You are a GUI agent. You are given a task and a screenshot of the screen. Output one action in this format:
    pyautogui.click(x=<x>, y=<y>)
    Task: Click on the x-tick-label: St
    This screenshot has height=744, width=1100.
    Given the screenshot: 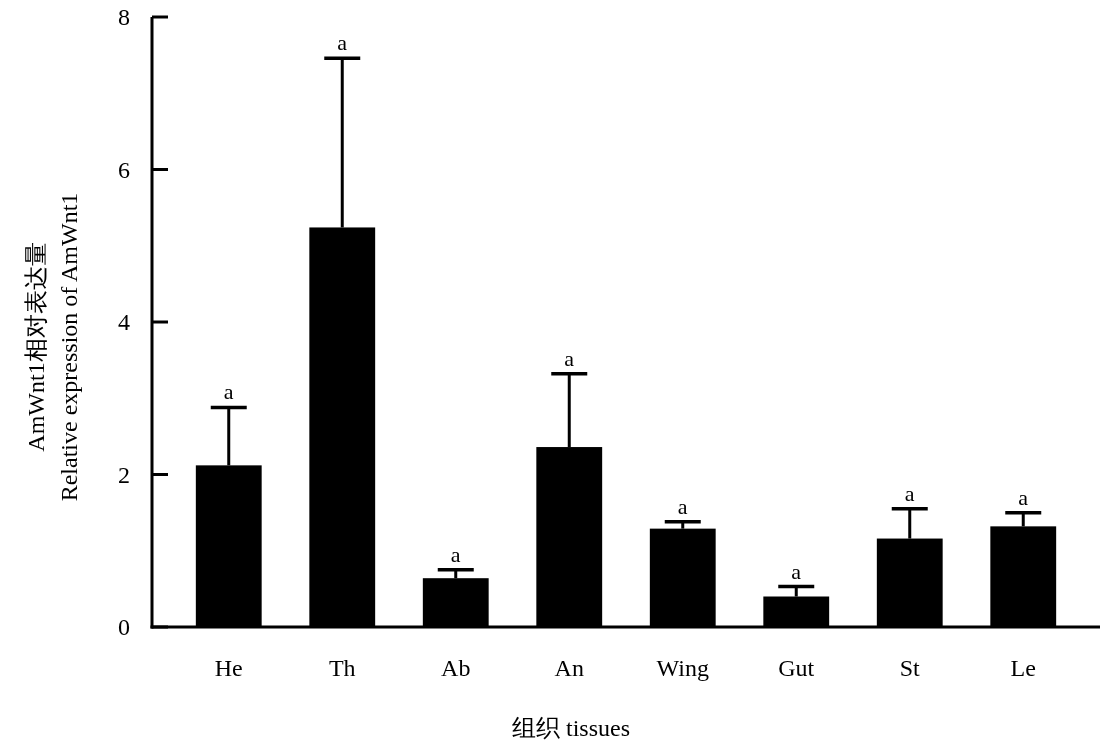 What is the action you would take?
    pyautogui.click(x=910, y=668)
    